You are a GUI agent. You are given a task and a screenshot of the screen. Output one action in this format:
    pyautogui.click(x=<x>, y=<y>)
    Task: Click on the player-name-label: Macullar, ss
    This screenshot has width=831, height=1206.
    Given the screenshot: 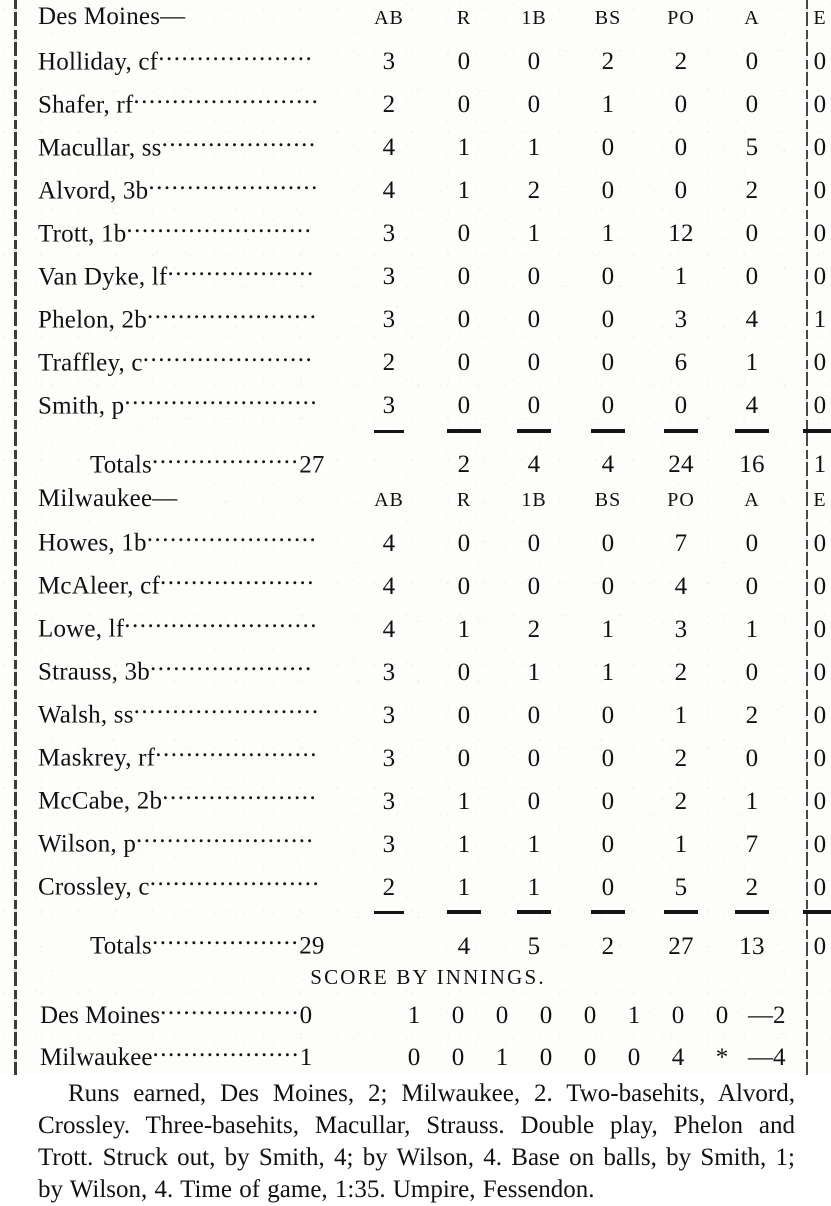 What is the action you would take?
    pyautogui.click(x=100, y=147)
    